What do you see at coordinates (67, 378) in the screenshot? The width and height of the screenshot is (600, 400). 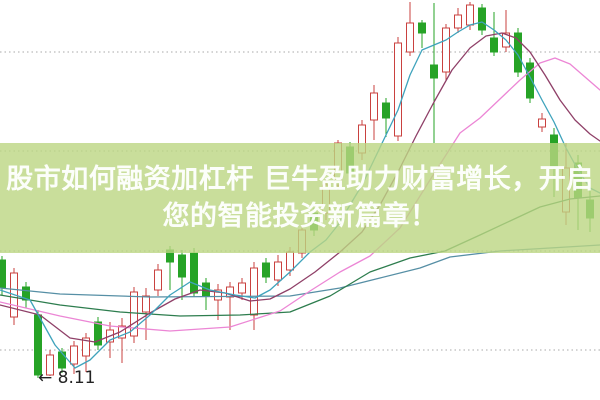 I see `low-price-annotation: ← 8.11` at bounding box center [67, 378].